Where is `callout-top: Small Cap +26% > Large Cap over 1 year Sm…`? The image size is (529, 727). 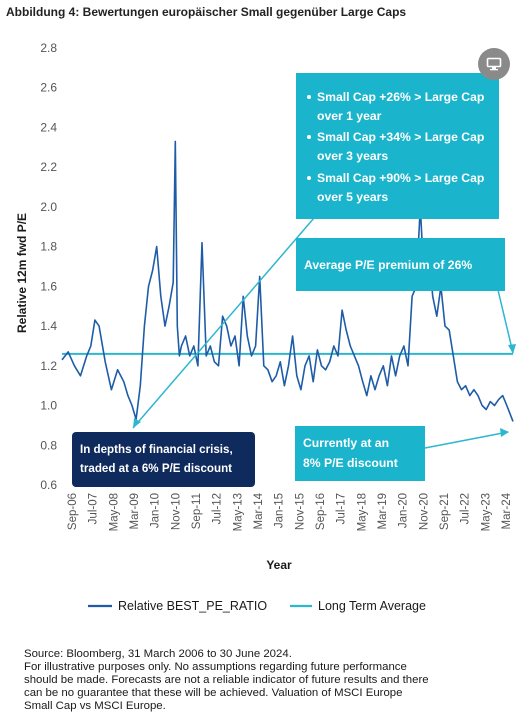 callout-top: Small Cap +26% > Large Cap over 1 year Sm… is located at coordinates (397, 146).